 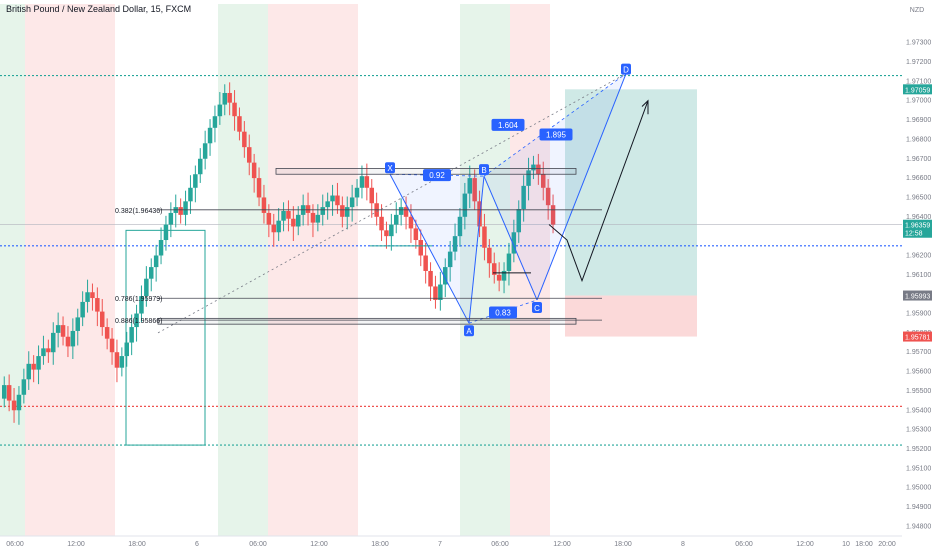 I want to click on ratio-label: 1.604, so click(x=508, y=125).